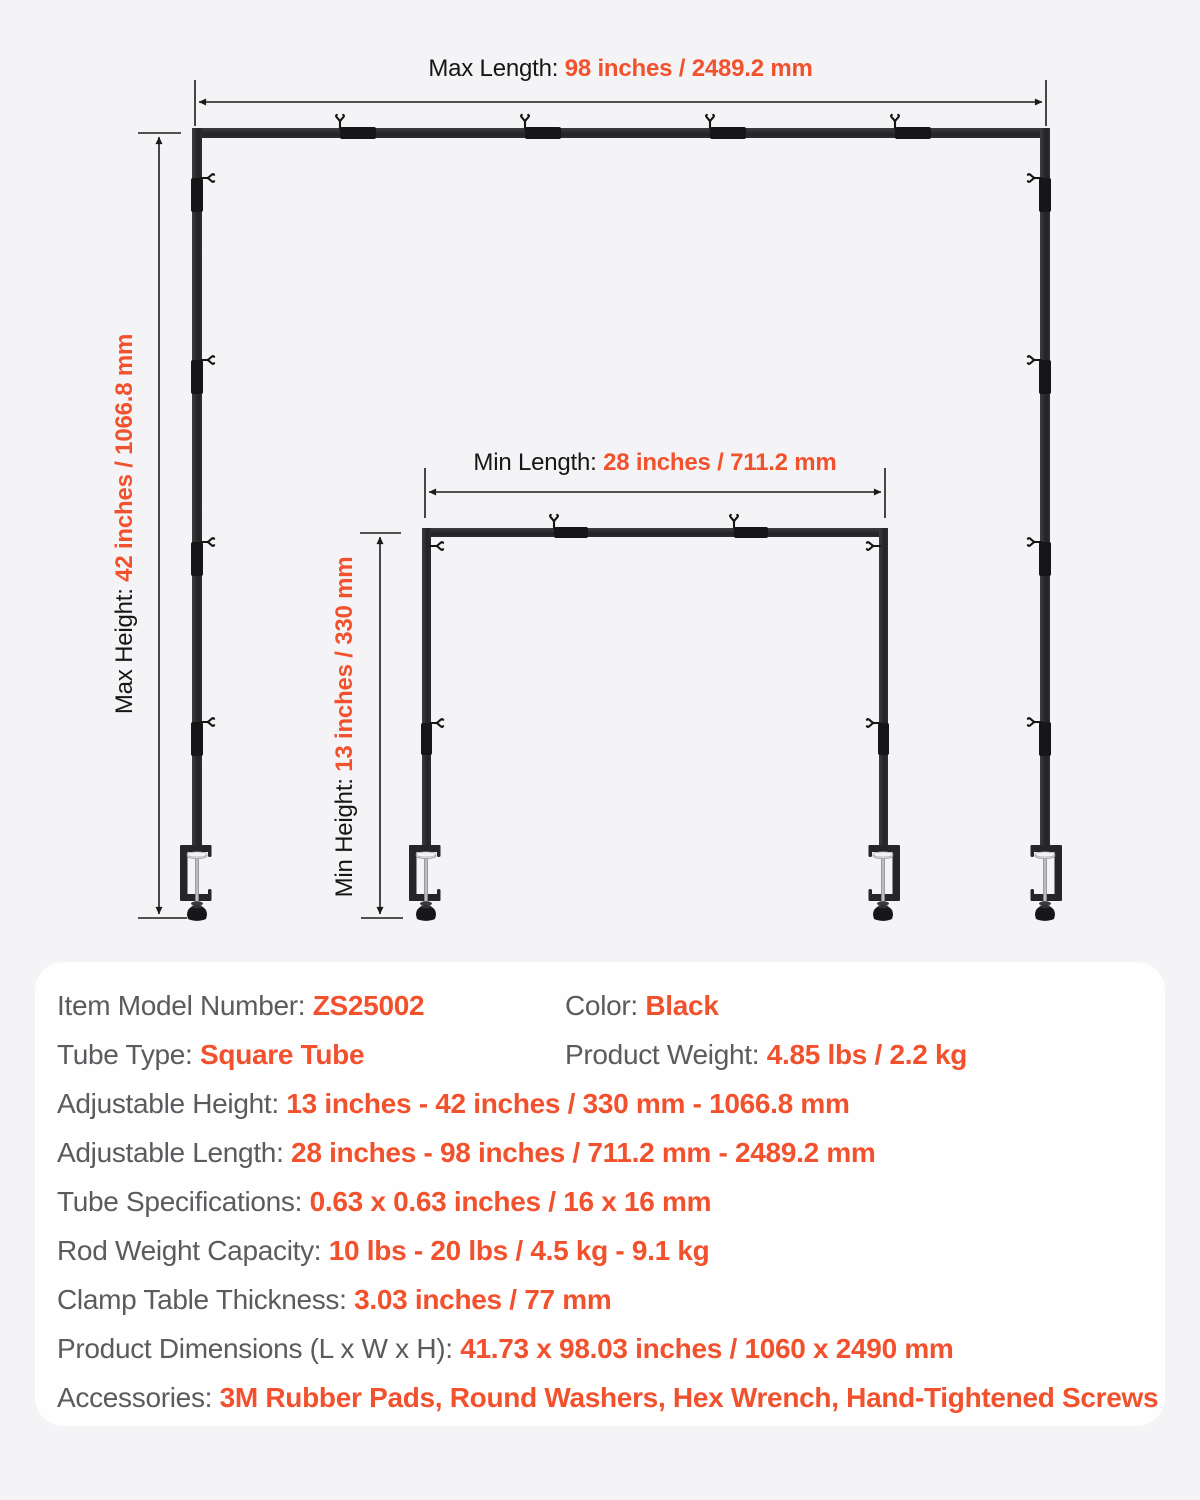  I want to click on max-height-label: Max Height: 42 inches / 1066.8 mm, so click(125, 524).